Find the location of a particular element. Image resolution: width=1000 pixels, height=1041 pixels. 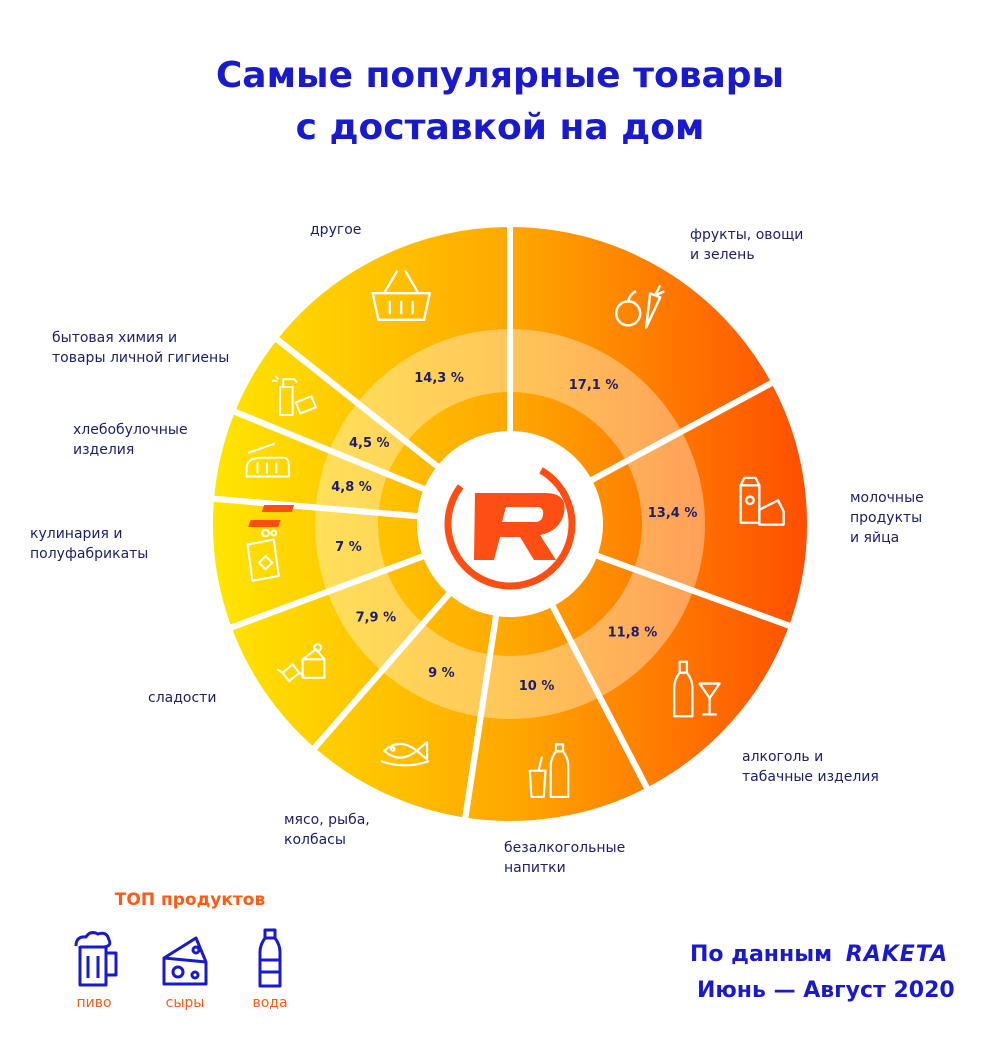

label-other: другое is located at coordinates (336, 230).